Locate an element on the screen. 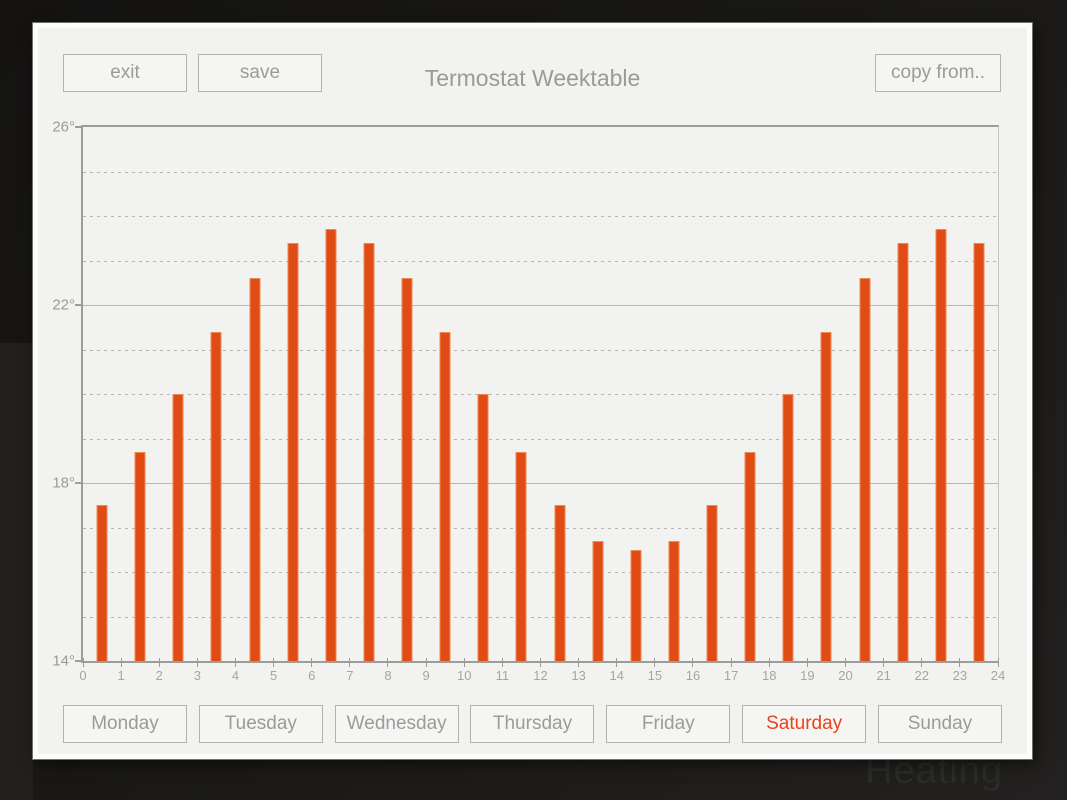 This screenshot has height=800, width=1067. x-axis-label-14: 14 is located at coordinates (616, 675).